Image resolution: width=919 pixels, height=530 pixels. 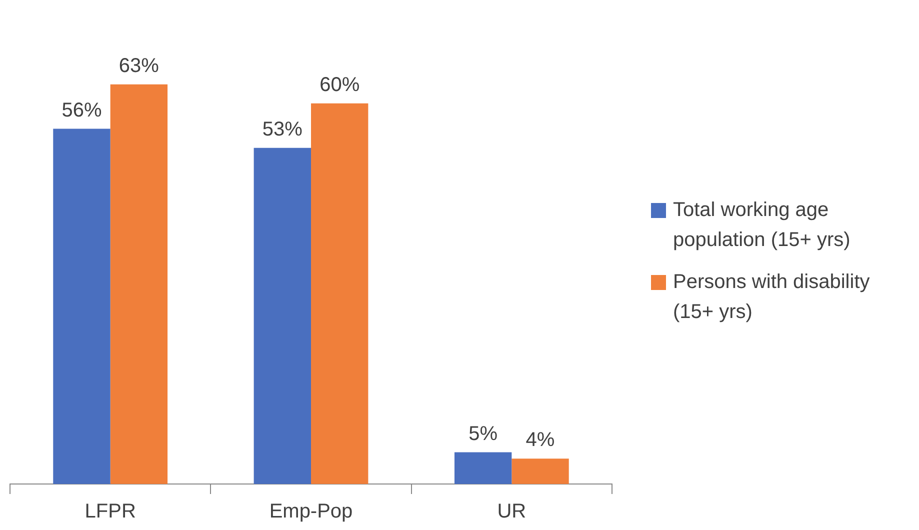 What do you see at coordinates (139, 65) in the screenshot?
I see `data-label: 63%` at bounding box center [139, 65].